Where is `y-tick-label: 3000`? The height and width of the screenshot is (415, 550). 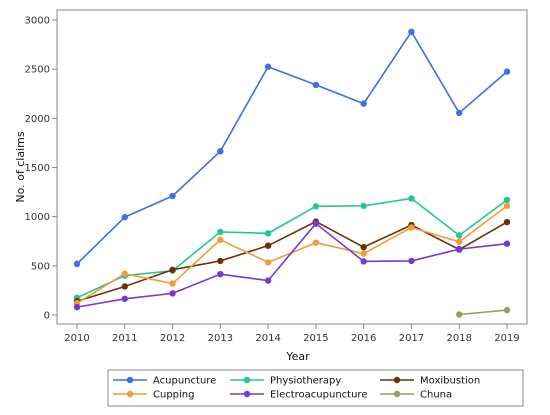 y-tick-label: 3000 is located at coordinates (37, 21).